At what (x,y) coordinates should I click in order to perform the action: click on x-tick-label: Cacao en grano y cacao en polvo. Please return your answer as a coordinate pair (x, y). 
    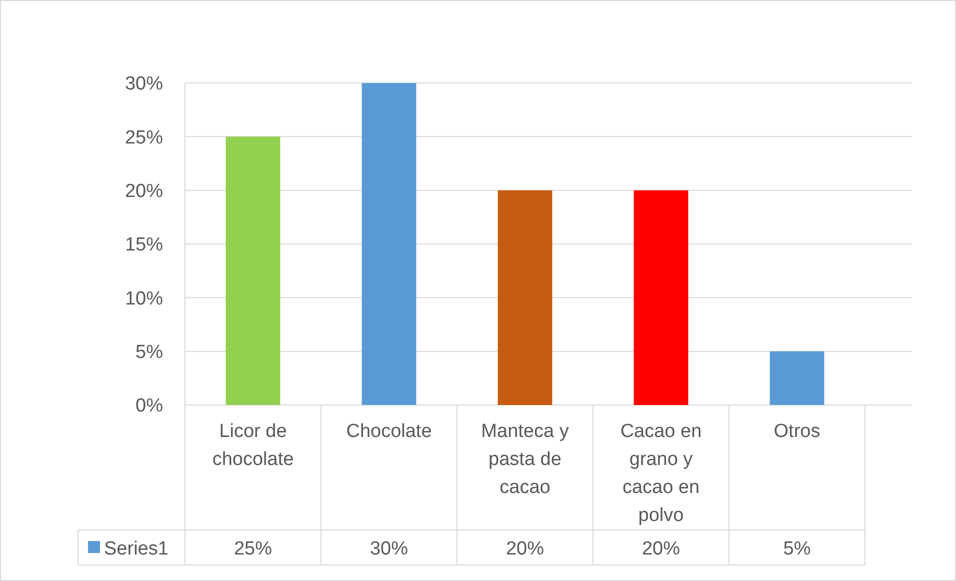
    Looking at the image, I should click on (661, 473).